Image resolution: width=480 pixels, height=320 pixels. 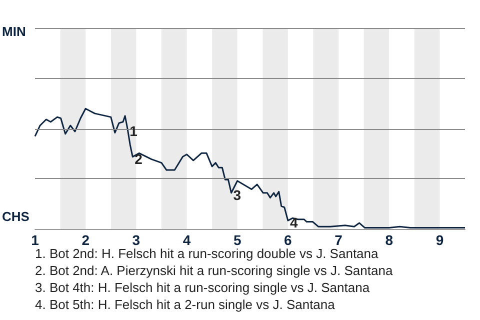 I want to click on annotation: 2, so click(x=138, y=158).